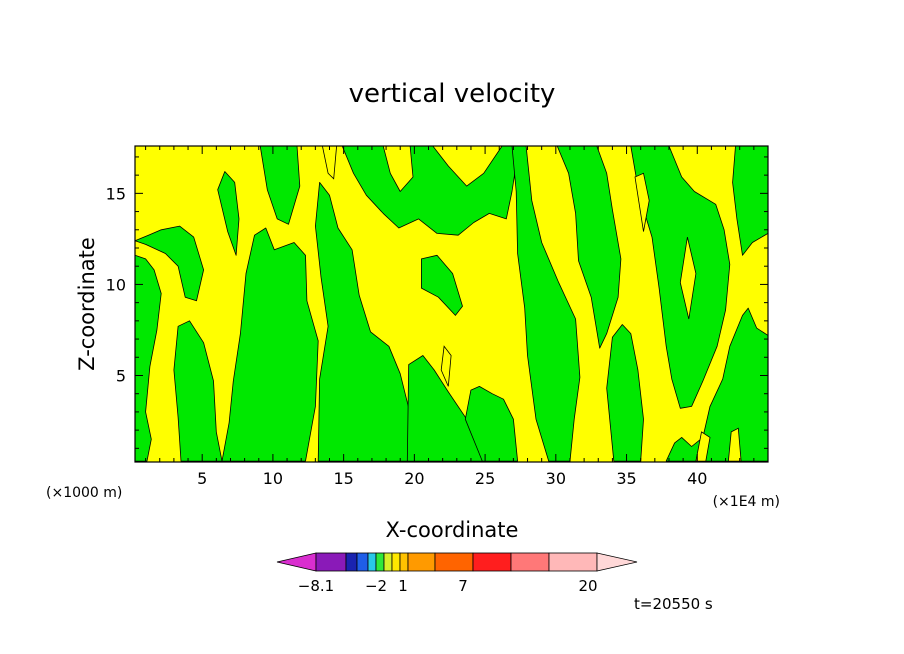 The height and width of the screenshot is (654, 904). I want to click on x-tick-label: 30, so click(556, 478).